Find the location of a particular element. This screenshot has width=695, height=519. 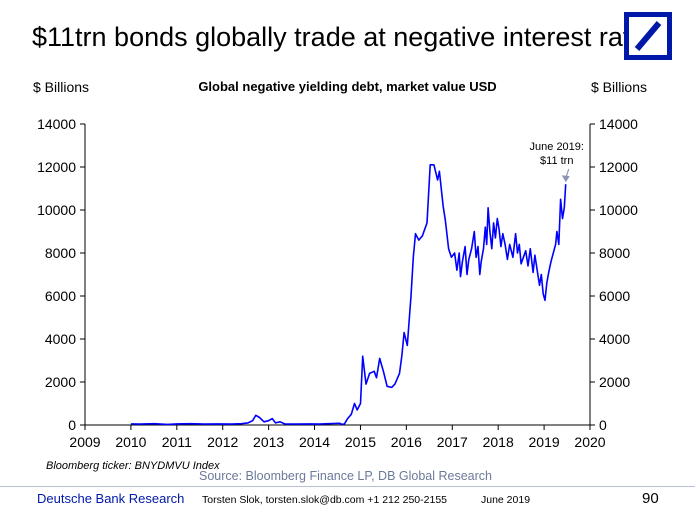

y-tick-label-right: 2000 is located at coordinates (614, 382).